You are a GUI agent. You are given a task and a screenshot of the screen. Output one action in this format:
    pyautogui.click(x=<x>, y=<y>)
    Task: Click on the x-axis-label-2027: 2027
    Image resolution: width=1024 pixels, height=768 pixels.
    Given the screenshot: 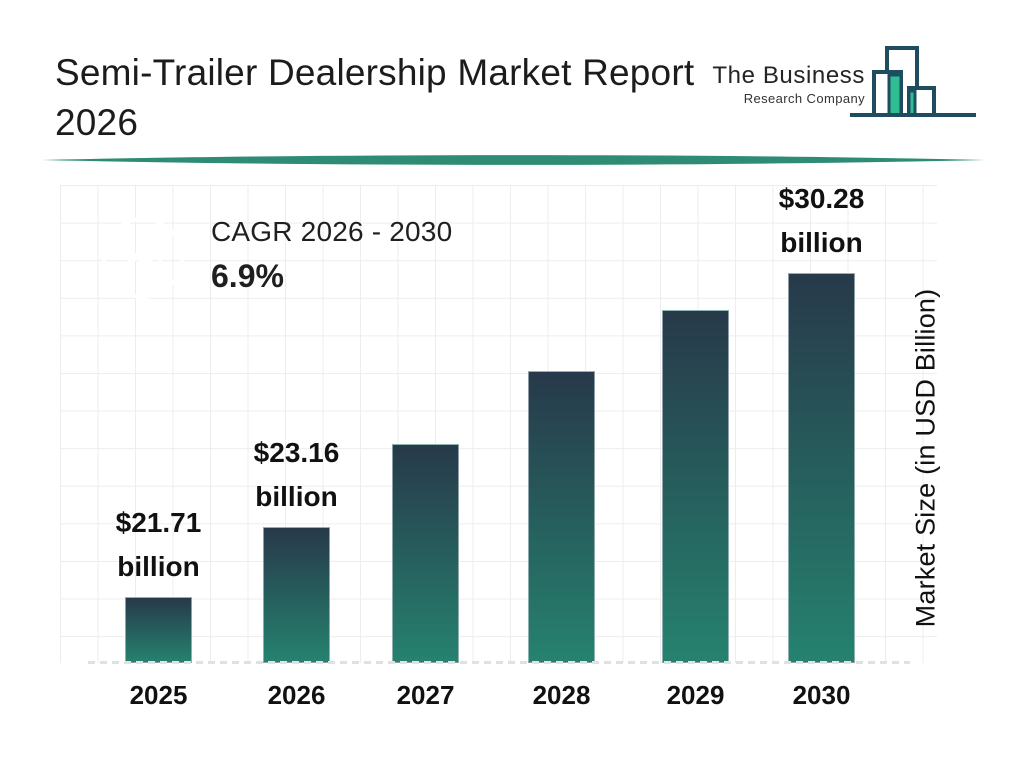 What is the action you would take?
    pyautogui.click(x=425, y=695)
    